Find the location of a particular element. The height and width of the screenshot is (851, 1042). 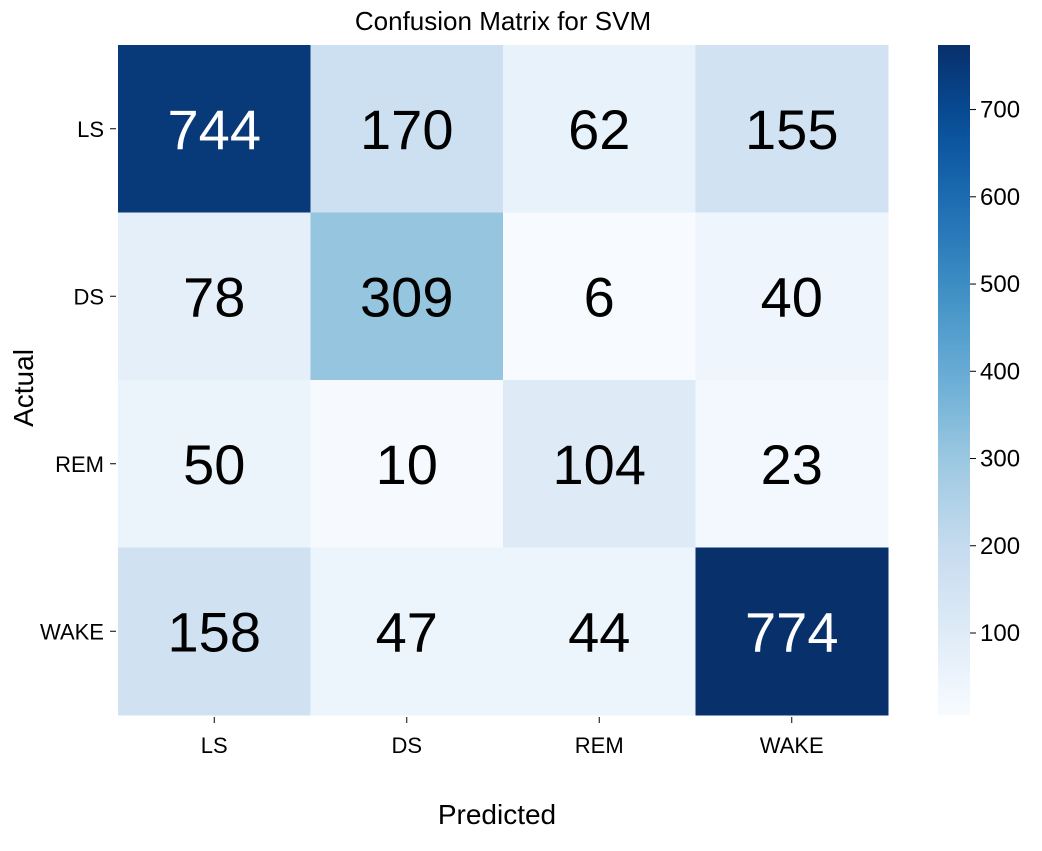

cell-value-label: 309 is located at coordinates (406, 296).